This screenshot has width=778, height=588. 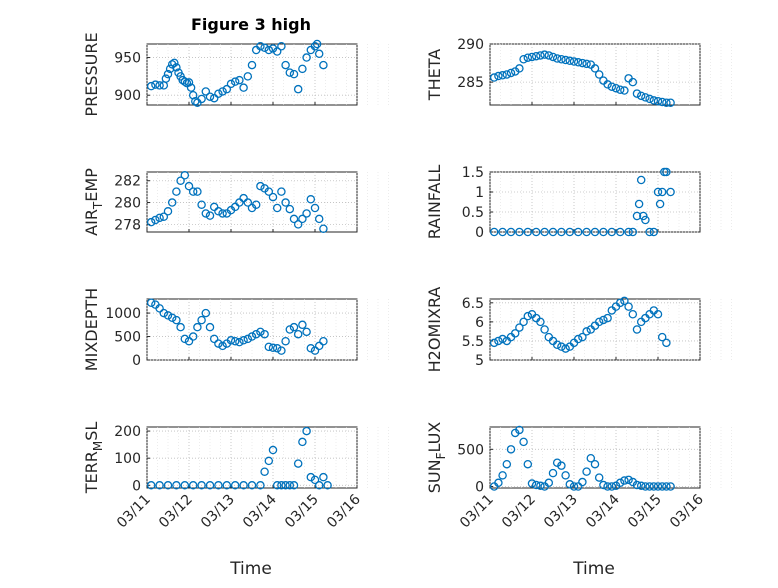 I want to click on y-tick-label: 900, so click(x=127, y=96).